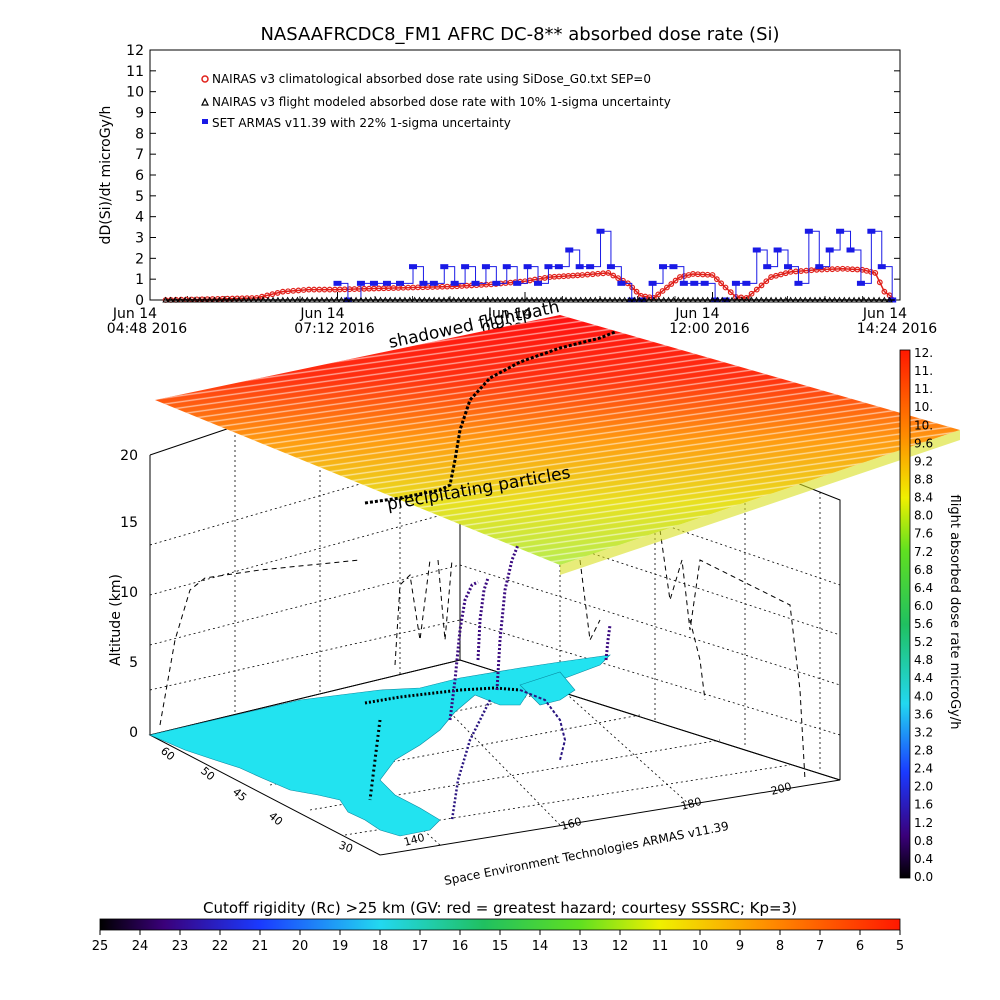 The image size is (1000, 1000). What do you see at coordinates (139, 155) in the screenshot?
I see `y-tick-label: 7` at bounding box center [139, 155].